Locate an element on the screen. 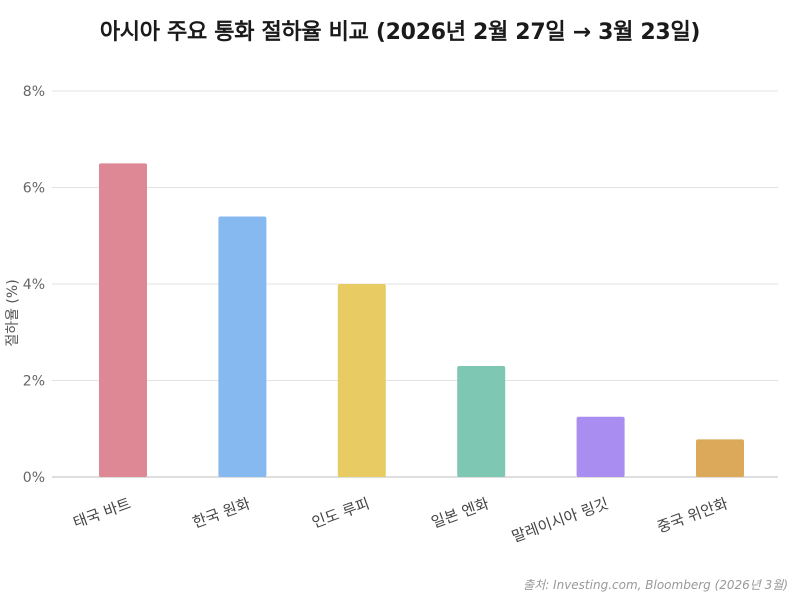  x-tick-label: 중국 위안화 is located at coordinates (693, 515).